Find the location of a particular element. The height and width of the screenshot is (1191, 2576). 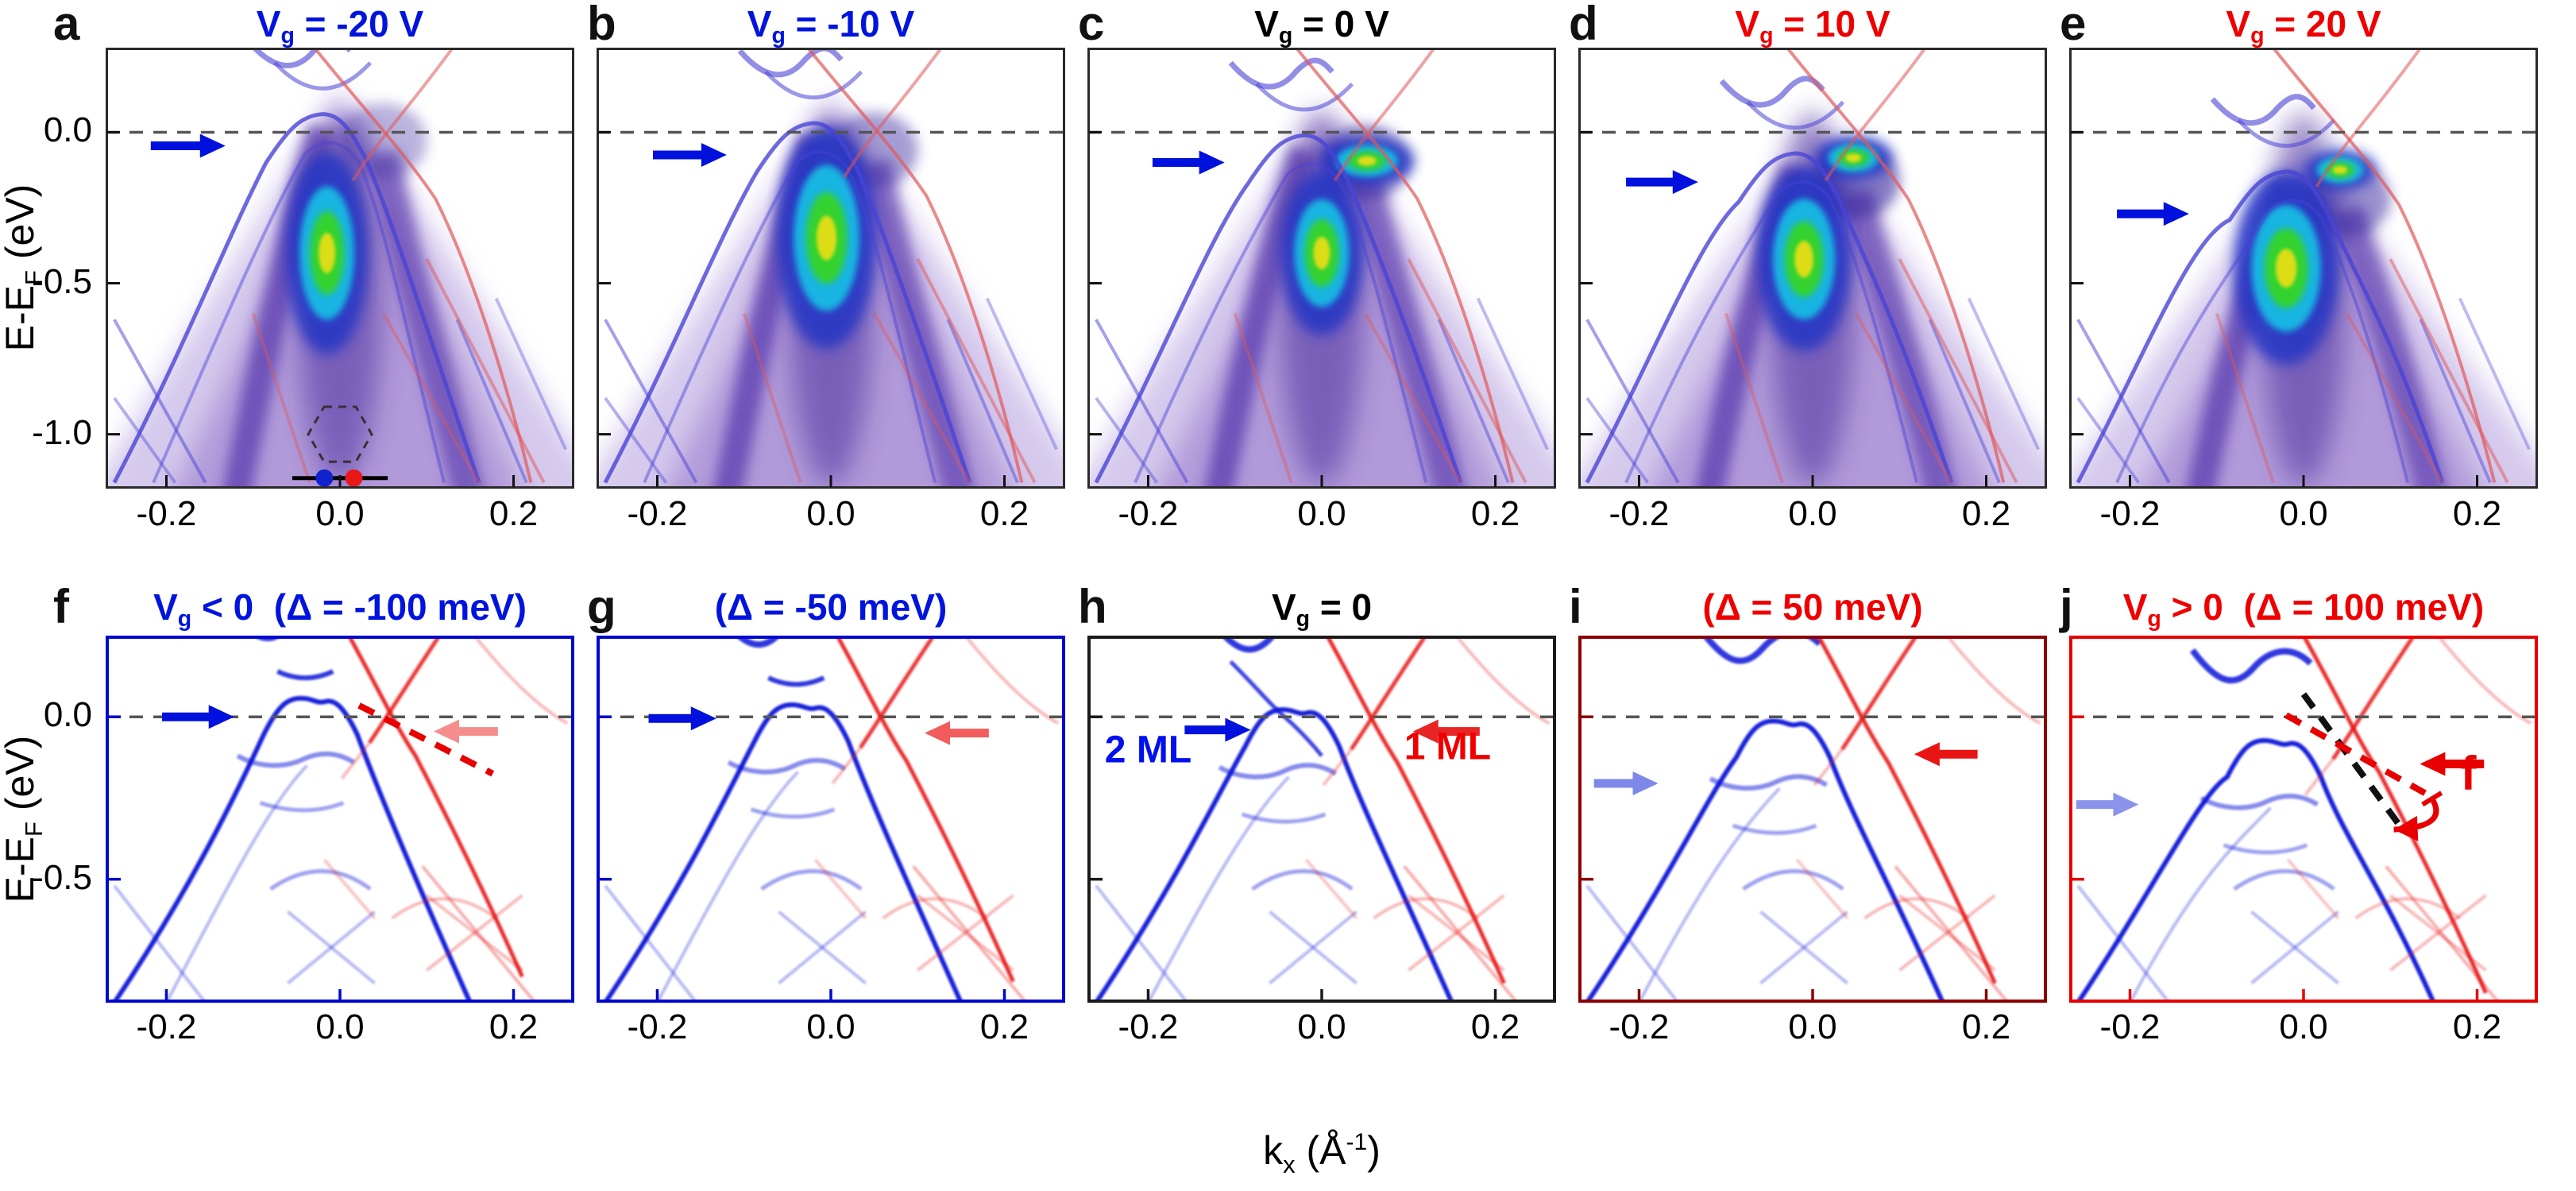

inset-blue-dot is located at coordinates (324, 478).